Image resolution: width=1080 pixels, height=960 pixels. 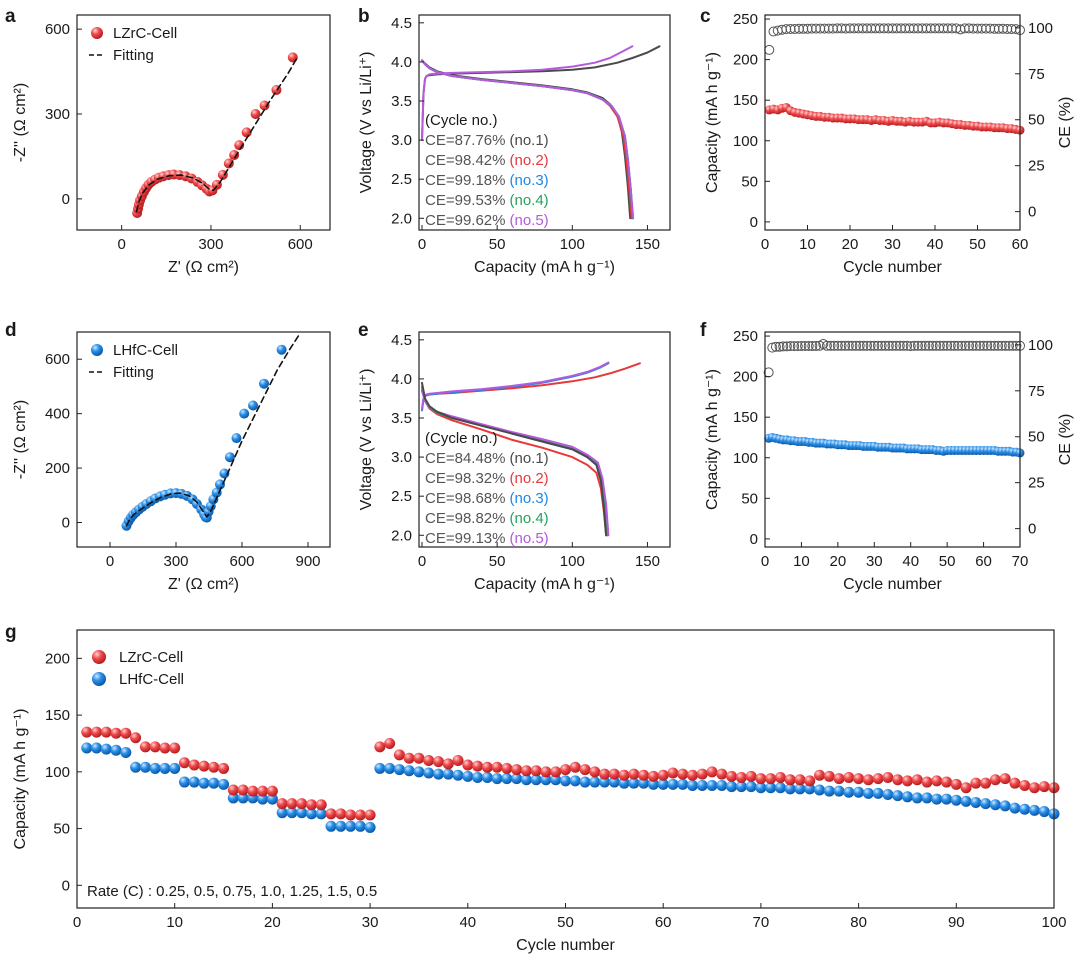 What do you see at coordinates (487, 220) in the screenshot?
I see `legend-entry: CE=99.62% (no.5)` at bounding box center [487, 220].